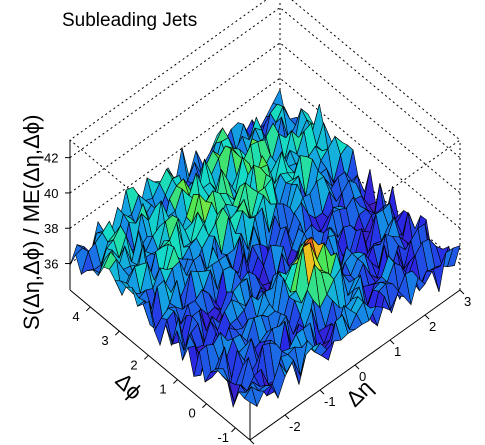  What do you see at coordinates (359, 393) in the screenshot?
I see `x-axis-label: Δη` at bounding box center [359, 393].